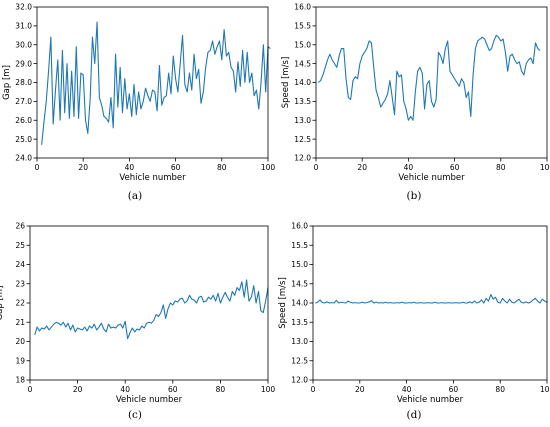 The width and height of the screenshot is (550, 427). What do you see at coordinates (545, 389) in the screenshot?
I see `x-tick-label-d-5: 100` at bounding box center [545, 389].